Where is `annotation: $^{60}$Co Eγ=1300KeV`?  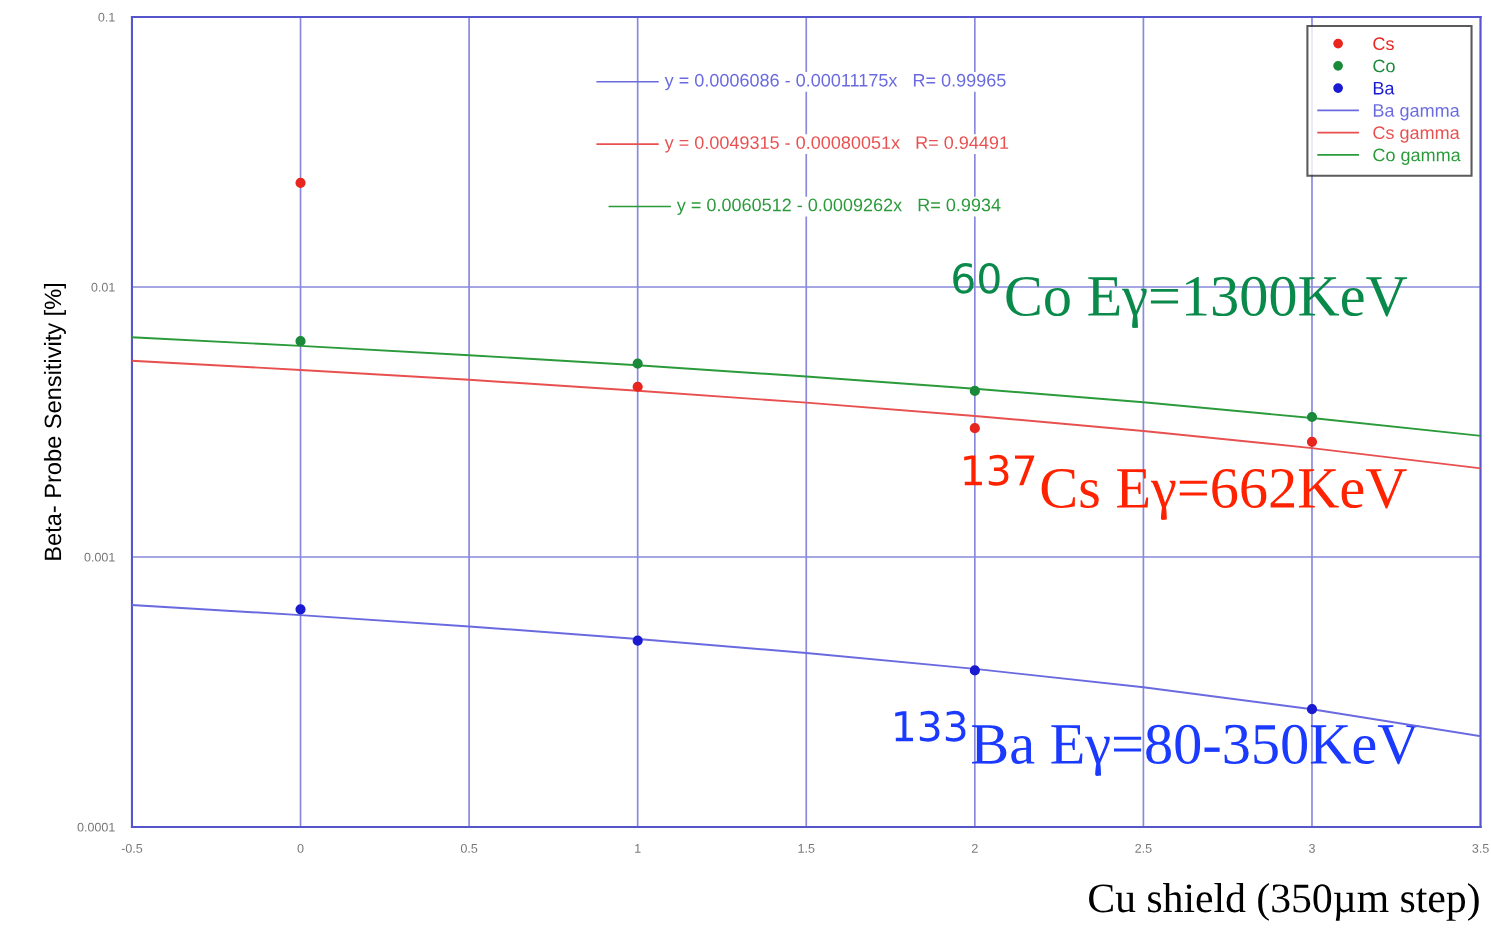 annotation: $^{60}$Co Eγ=1300KeV is located at coordinates (1180, 295).